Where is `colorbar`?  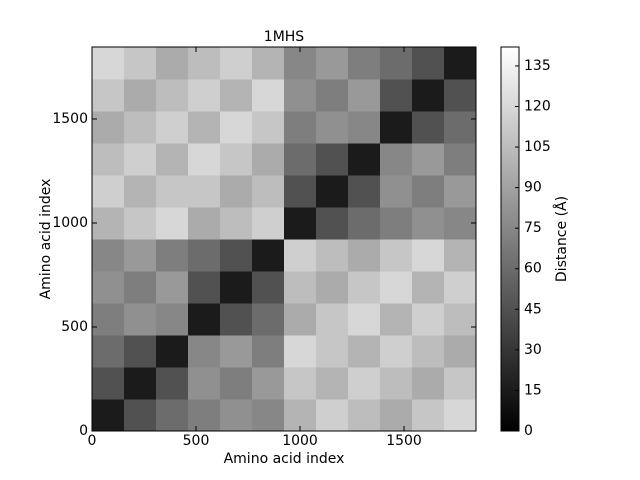 colorbar is located at coordinates (510, 239).